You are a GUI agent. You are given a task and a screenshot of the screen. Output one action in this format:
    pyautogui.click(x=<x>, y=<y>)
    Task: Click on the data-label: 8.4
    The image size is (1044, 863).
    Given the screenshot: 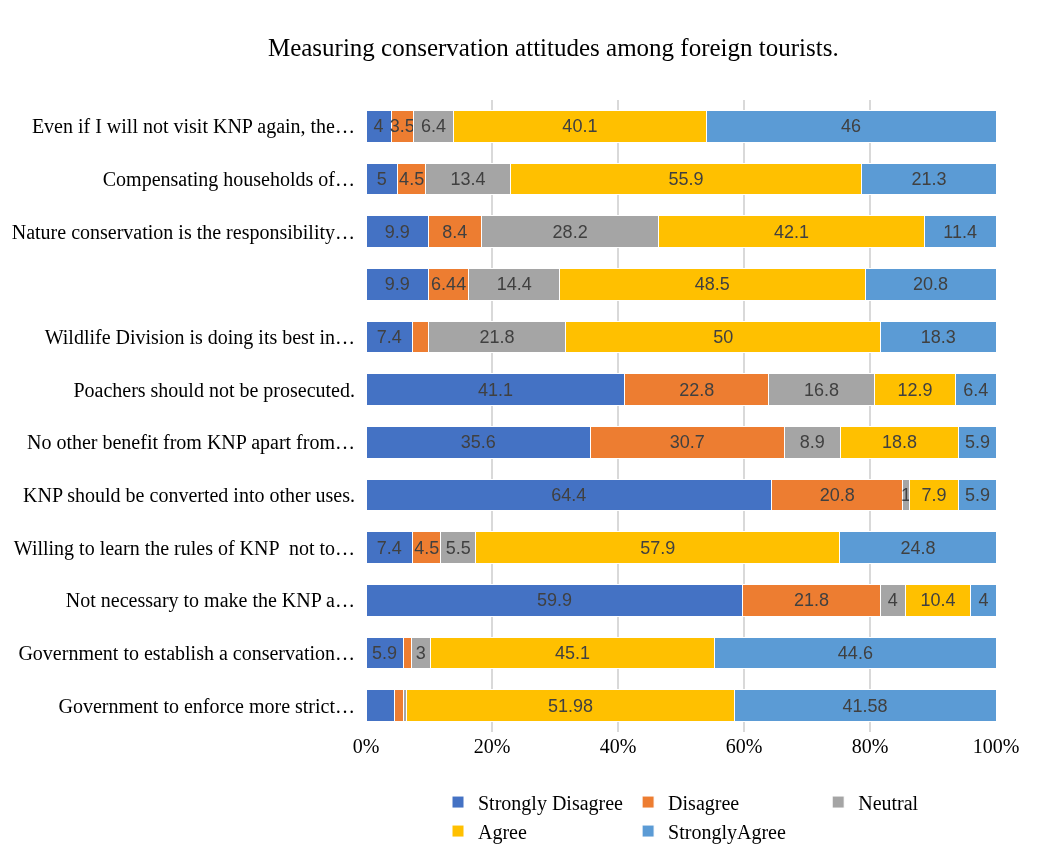 What is the action you would take?
    pyautogui.click(x=455, y=231)
    